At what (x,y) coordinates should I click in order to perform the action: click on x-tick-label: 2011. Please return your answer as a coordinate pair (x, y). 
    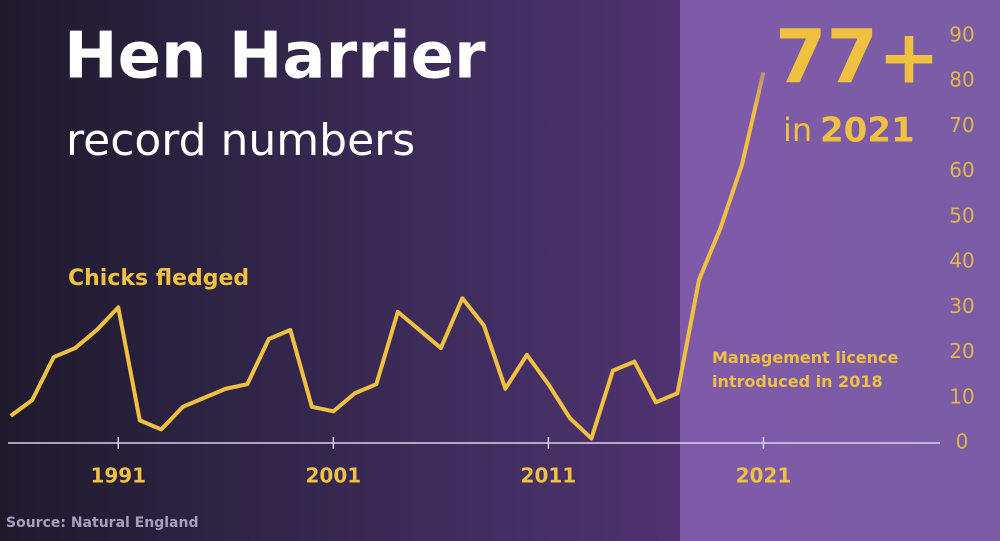
    Looking at the image, I should click on (549, 476).